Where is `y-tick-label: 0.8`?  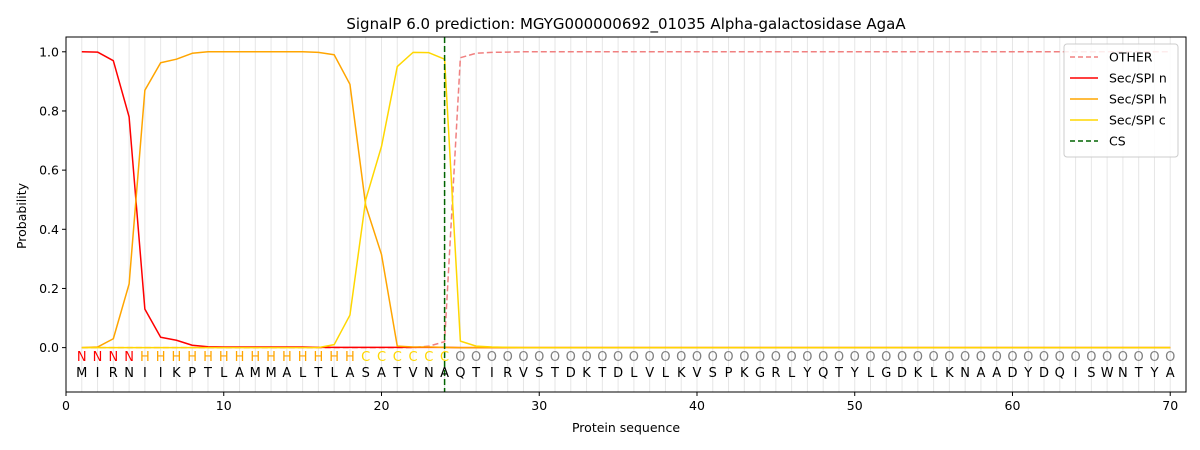 y-tick-label: 0.8 is located at coordinates (49, 110).